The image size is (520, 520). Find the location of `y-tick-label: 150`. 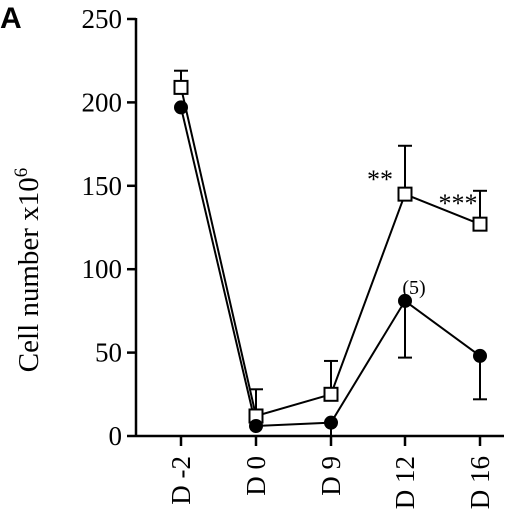

y-tick-label: 150 is located at coordinates (102, 186).